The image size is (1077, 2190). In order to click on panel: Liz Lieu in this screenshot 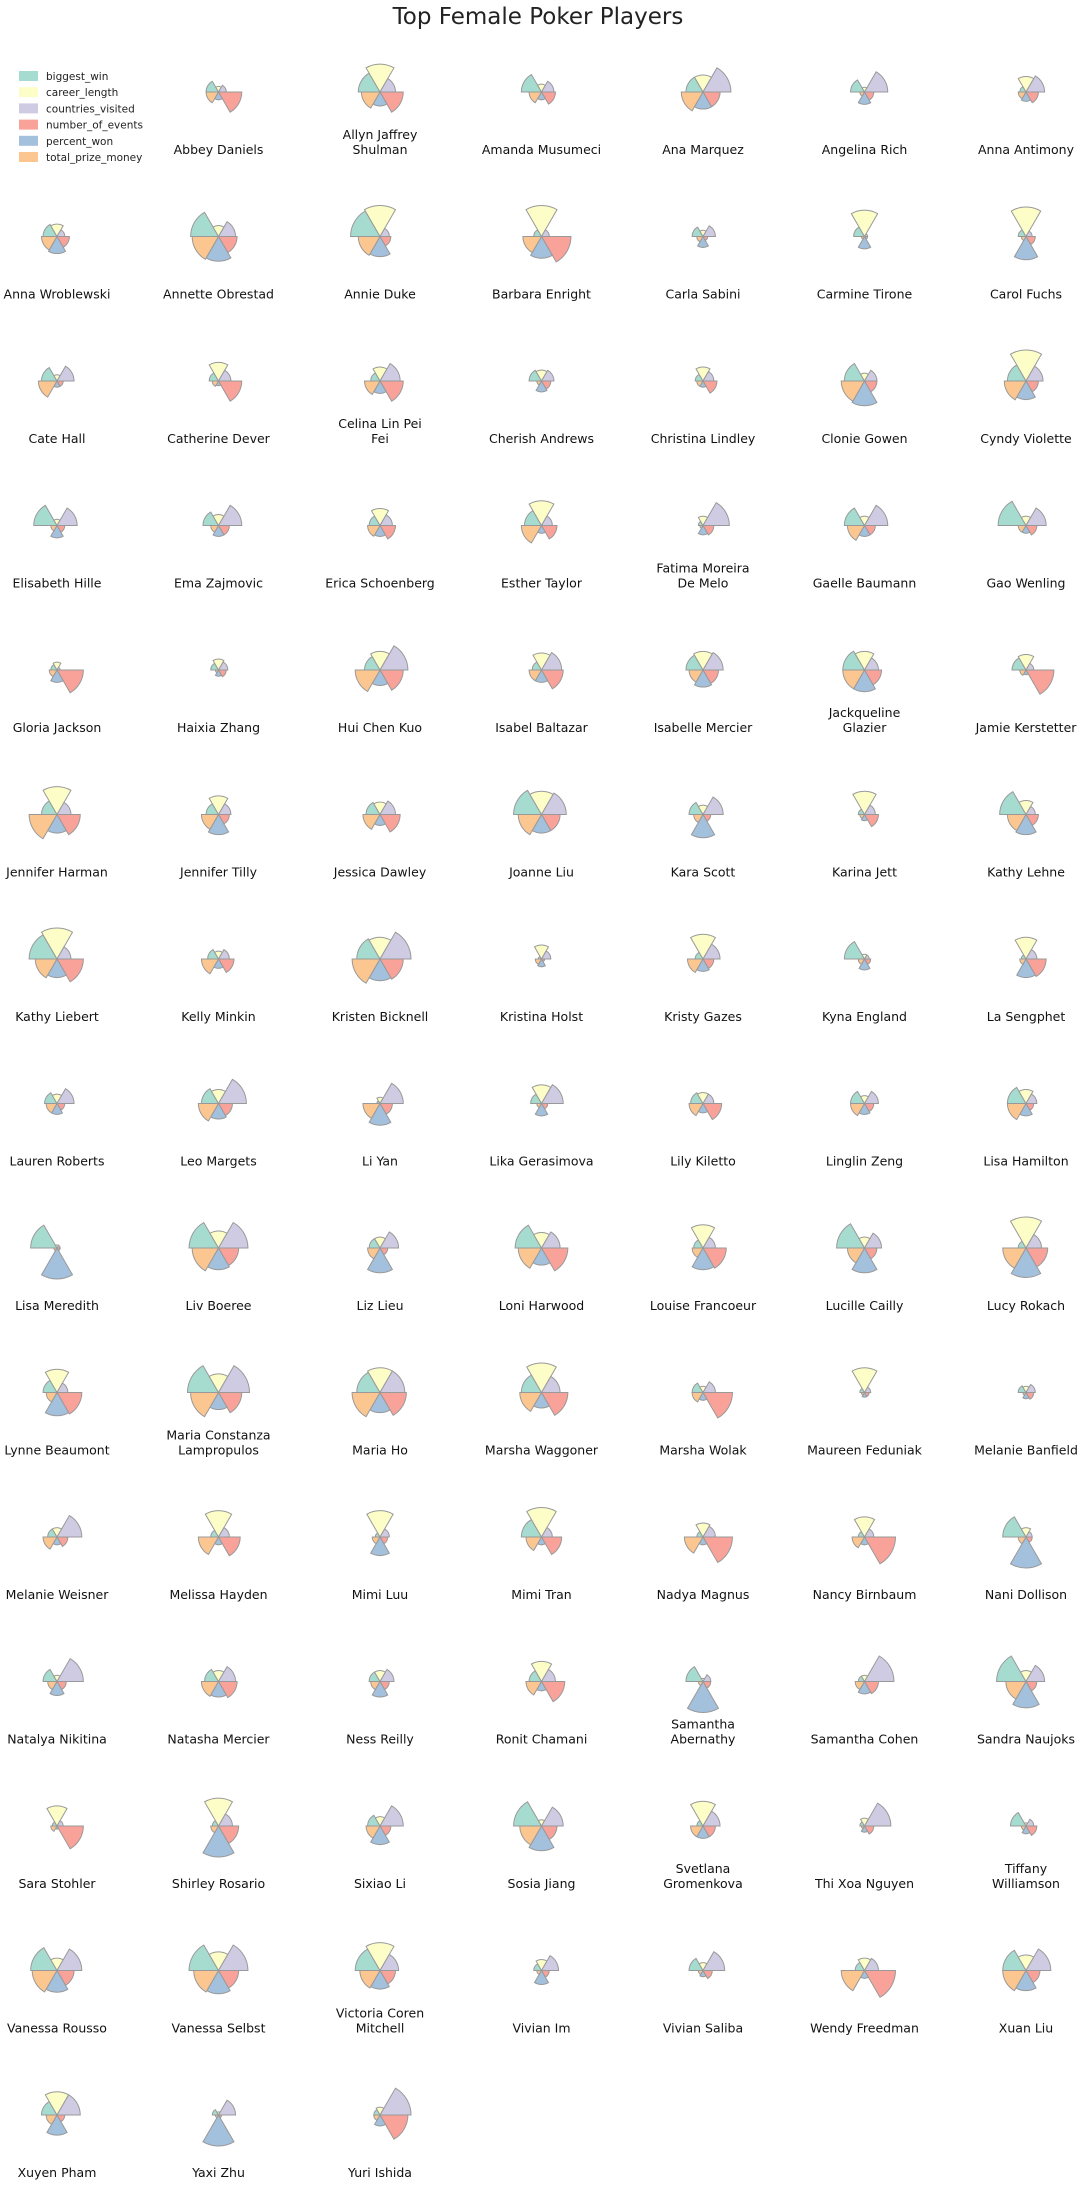, I will do `click(380, 1272)`.